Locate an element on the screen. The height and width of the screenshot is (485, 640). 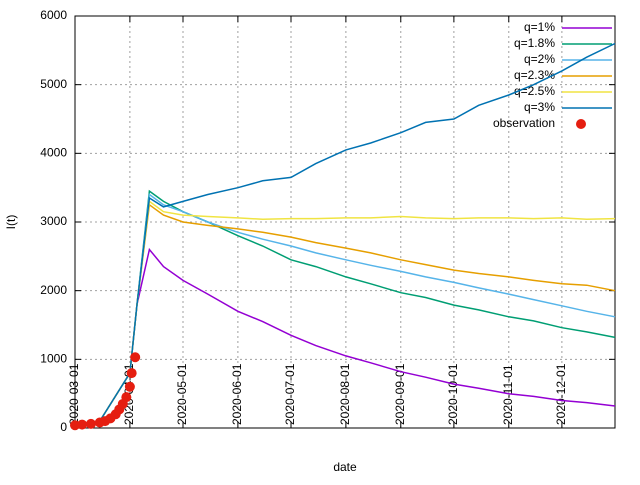
y-tick-label: 2000 is located at coordinates (53, 290).